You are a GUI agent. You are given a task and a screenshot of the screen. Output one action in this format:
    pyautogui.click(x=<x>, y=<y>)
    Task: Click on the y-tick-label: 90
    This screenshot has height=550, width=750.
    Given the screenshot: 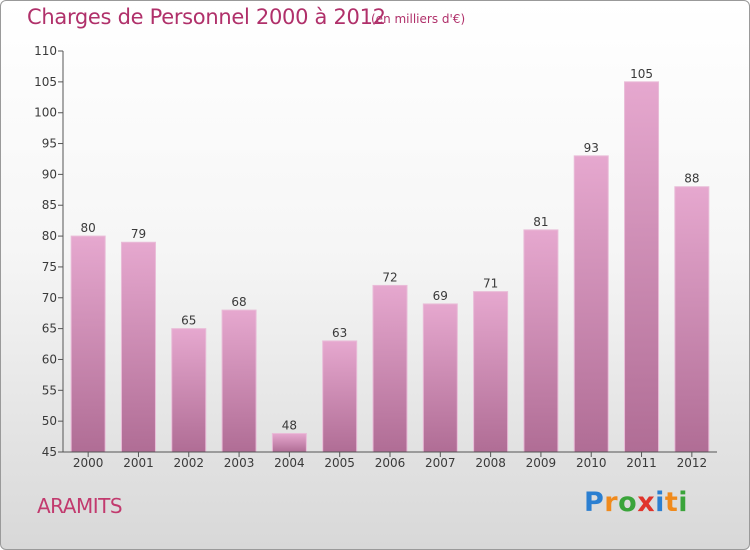 What is the action you would take?
    pyautogui.click(x=49, y=174)
    